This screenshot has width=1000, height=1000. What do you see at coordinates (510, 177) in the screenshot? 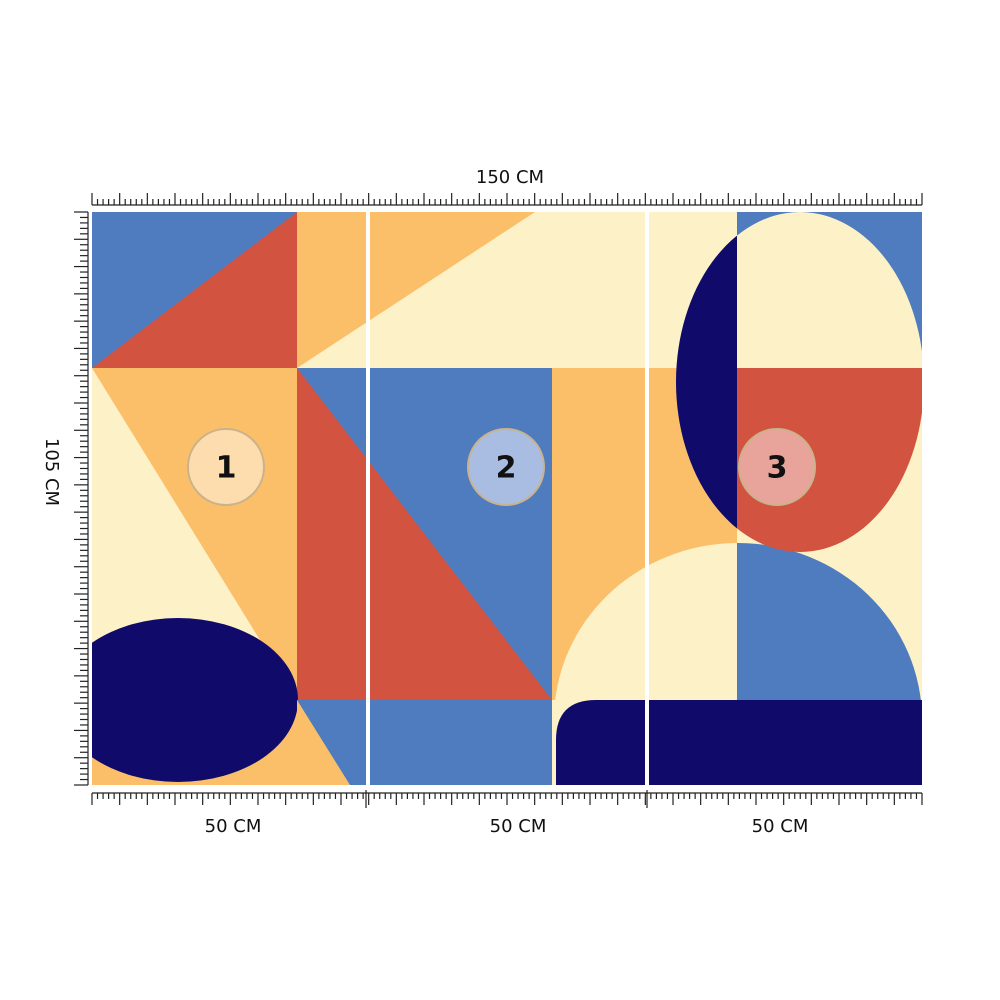
I see `width-label: 150 CM` at bounding box center [510, 177].